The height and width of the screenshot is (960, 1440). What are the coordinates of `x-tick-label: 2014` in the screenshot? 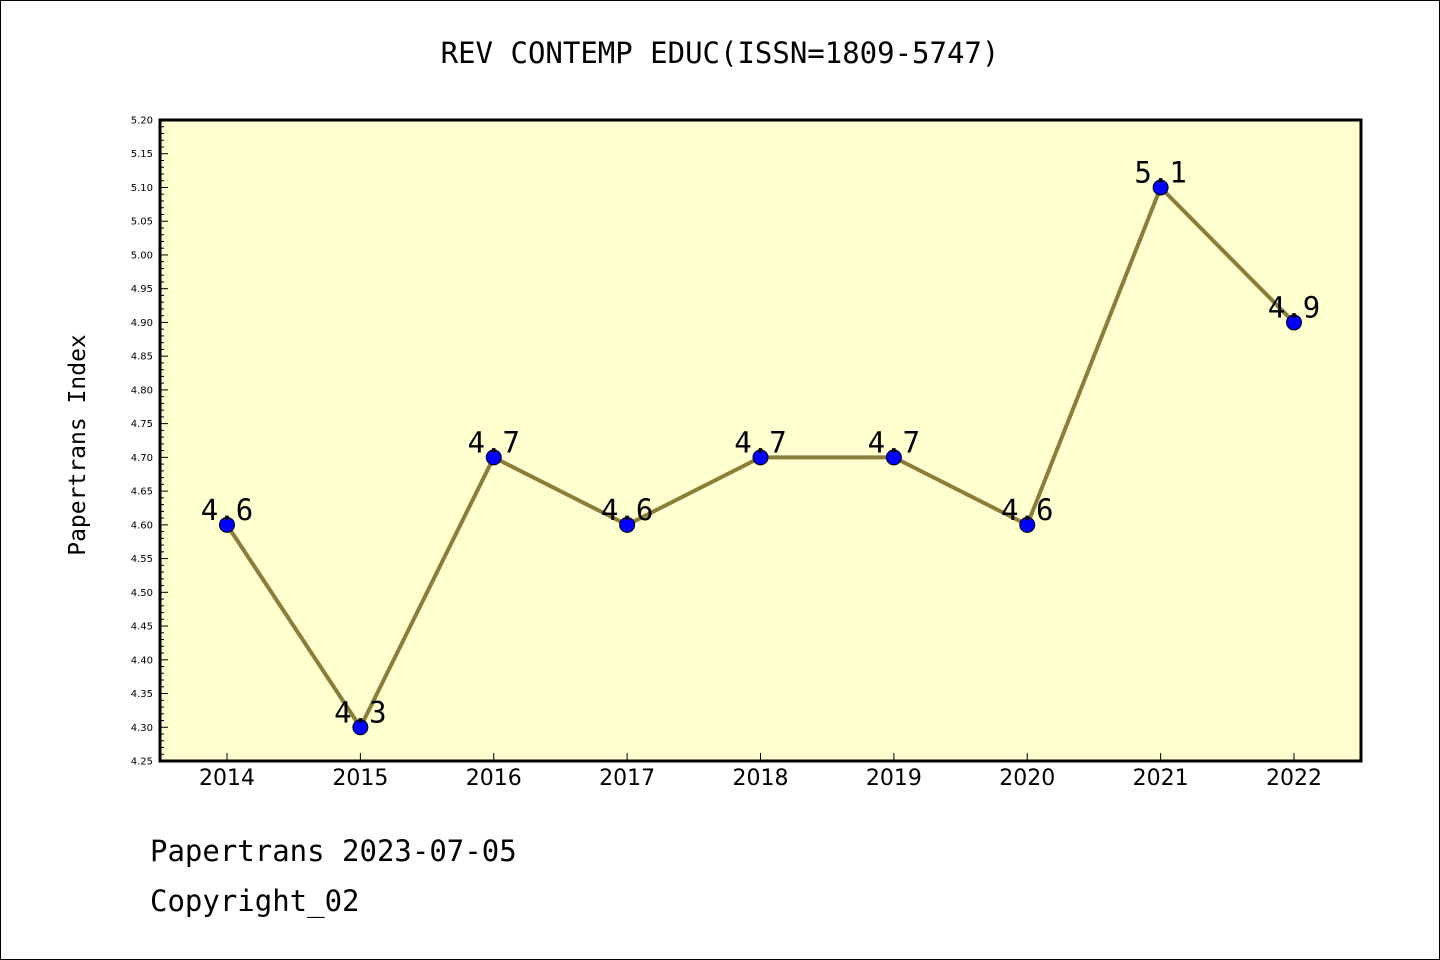 It's located at (227, 778).